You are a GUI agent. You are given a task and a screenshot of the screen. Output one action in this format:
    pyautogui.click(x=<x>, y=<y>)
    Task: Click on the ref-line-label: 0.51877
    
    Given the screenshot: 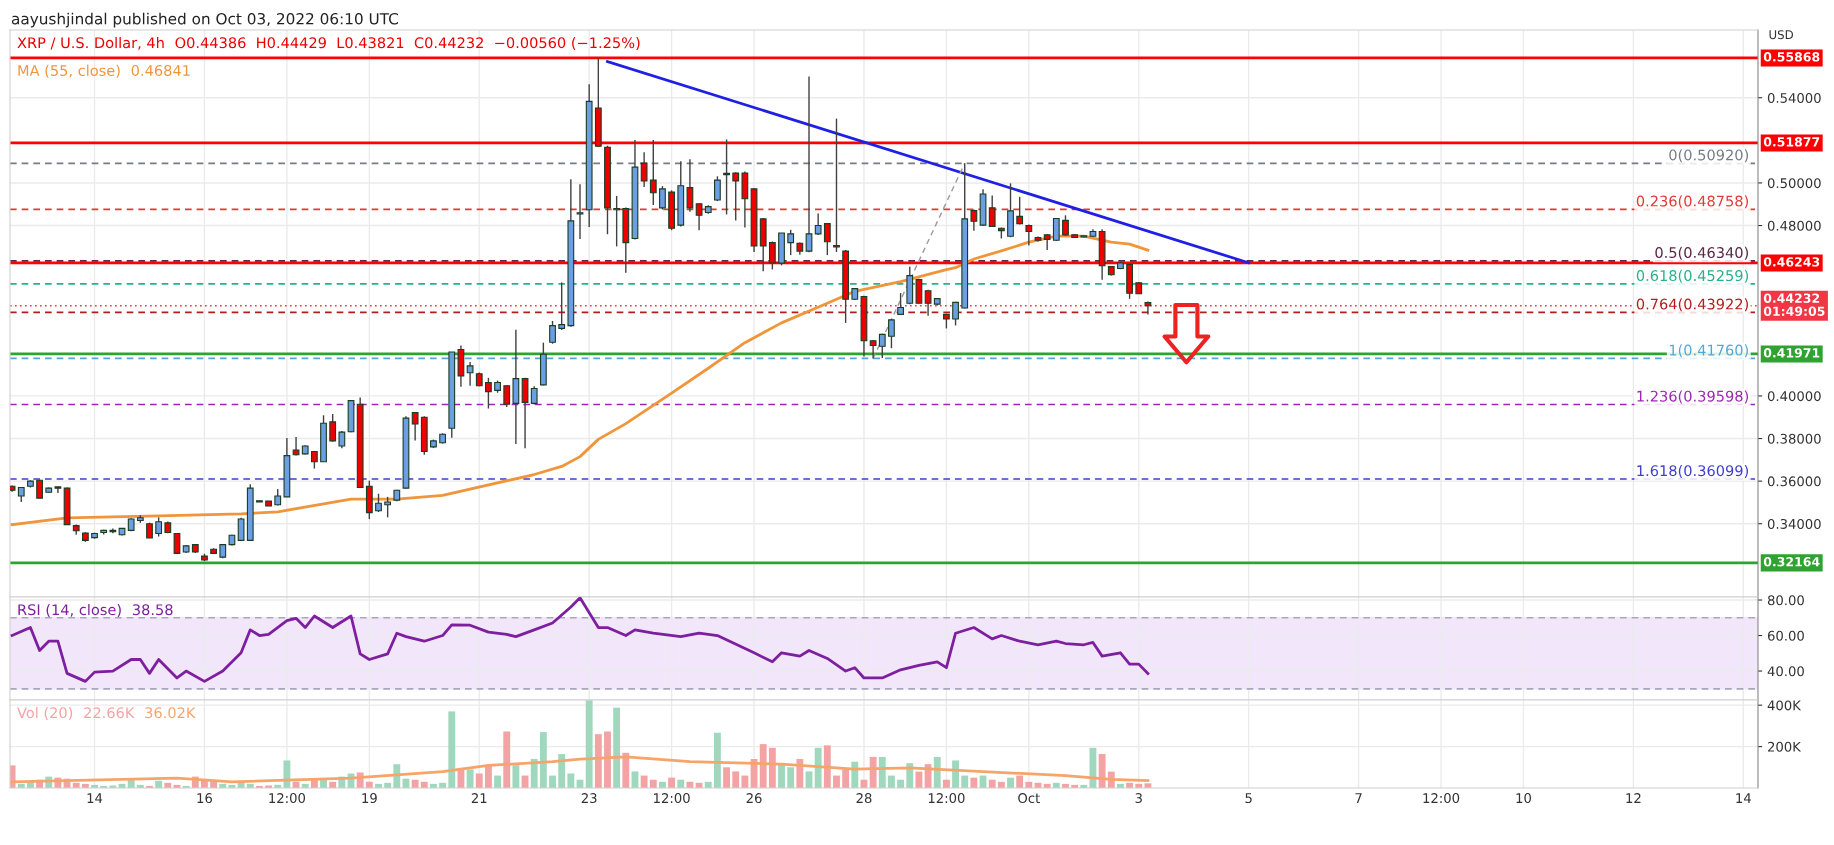 What is the action you would take?
    pyautogui.click(x=1791, y=142)
    